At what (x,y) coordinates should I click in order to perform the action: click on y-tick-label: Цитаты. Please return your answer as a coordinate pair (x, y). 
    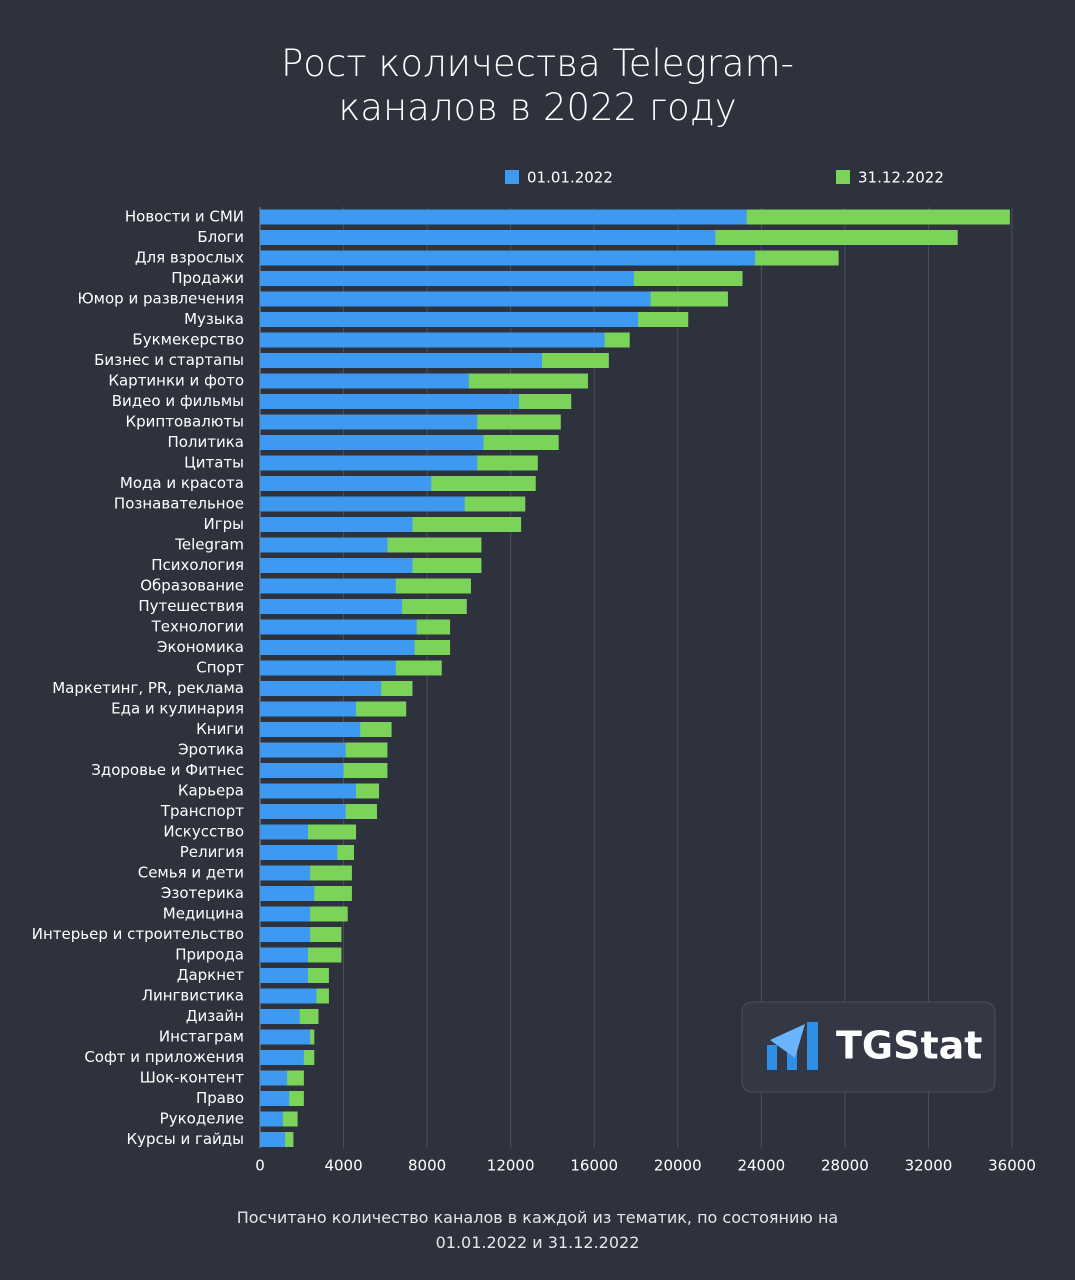
    Looking at the image, I should click on (214, 463).